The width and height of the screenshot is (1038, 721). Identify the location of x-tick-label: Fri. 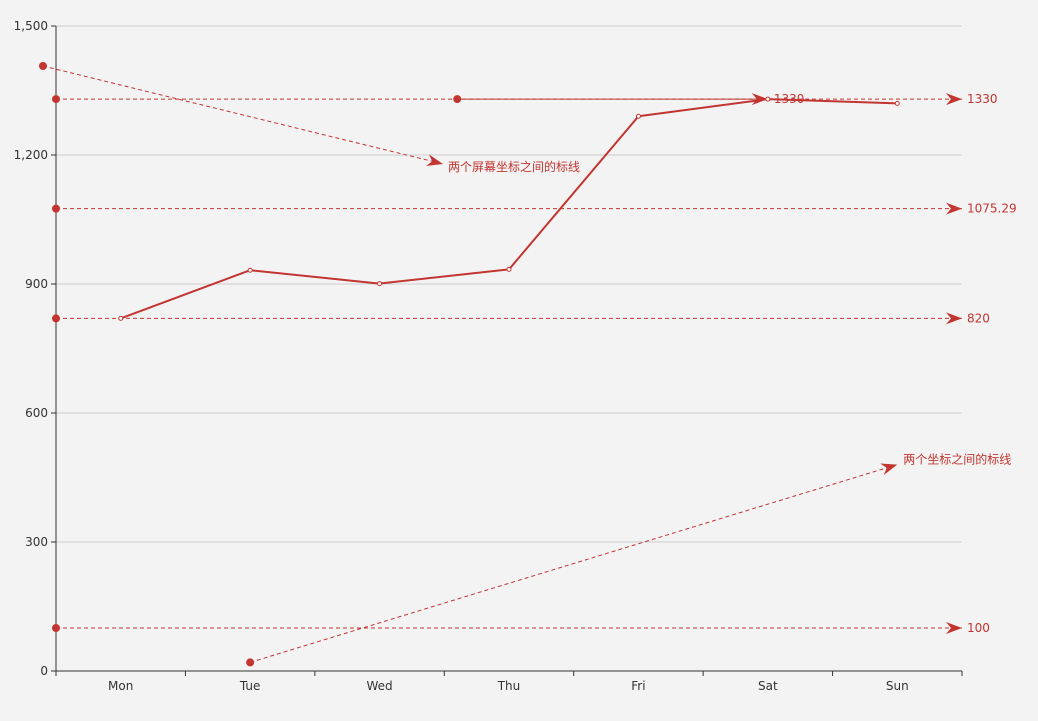
(638, 686).